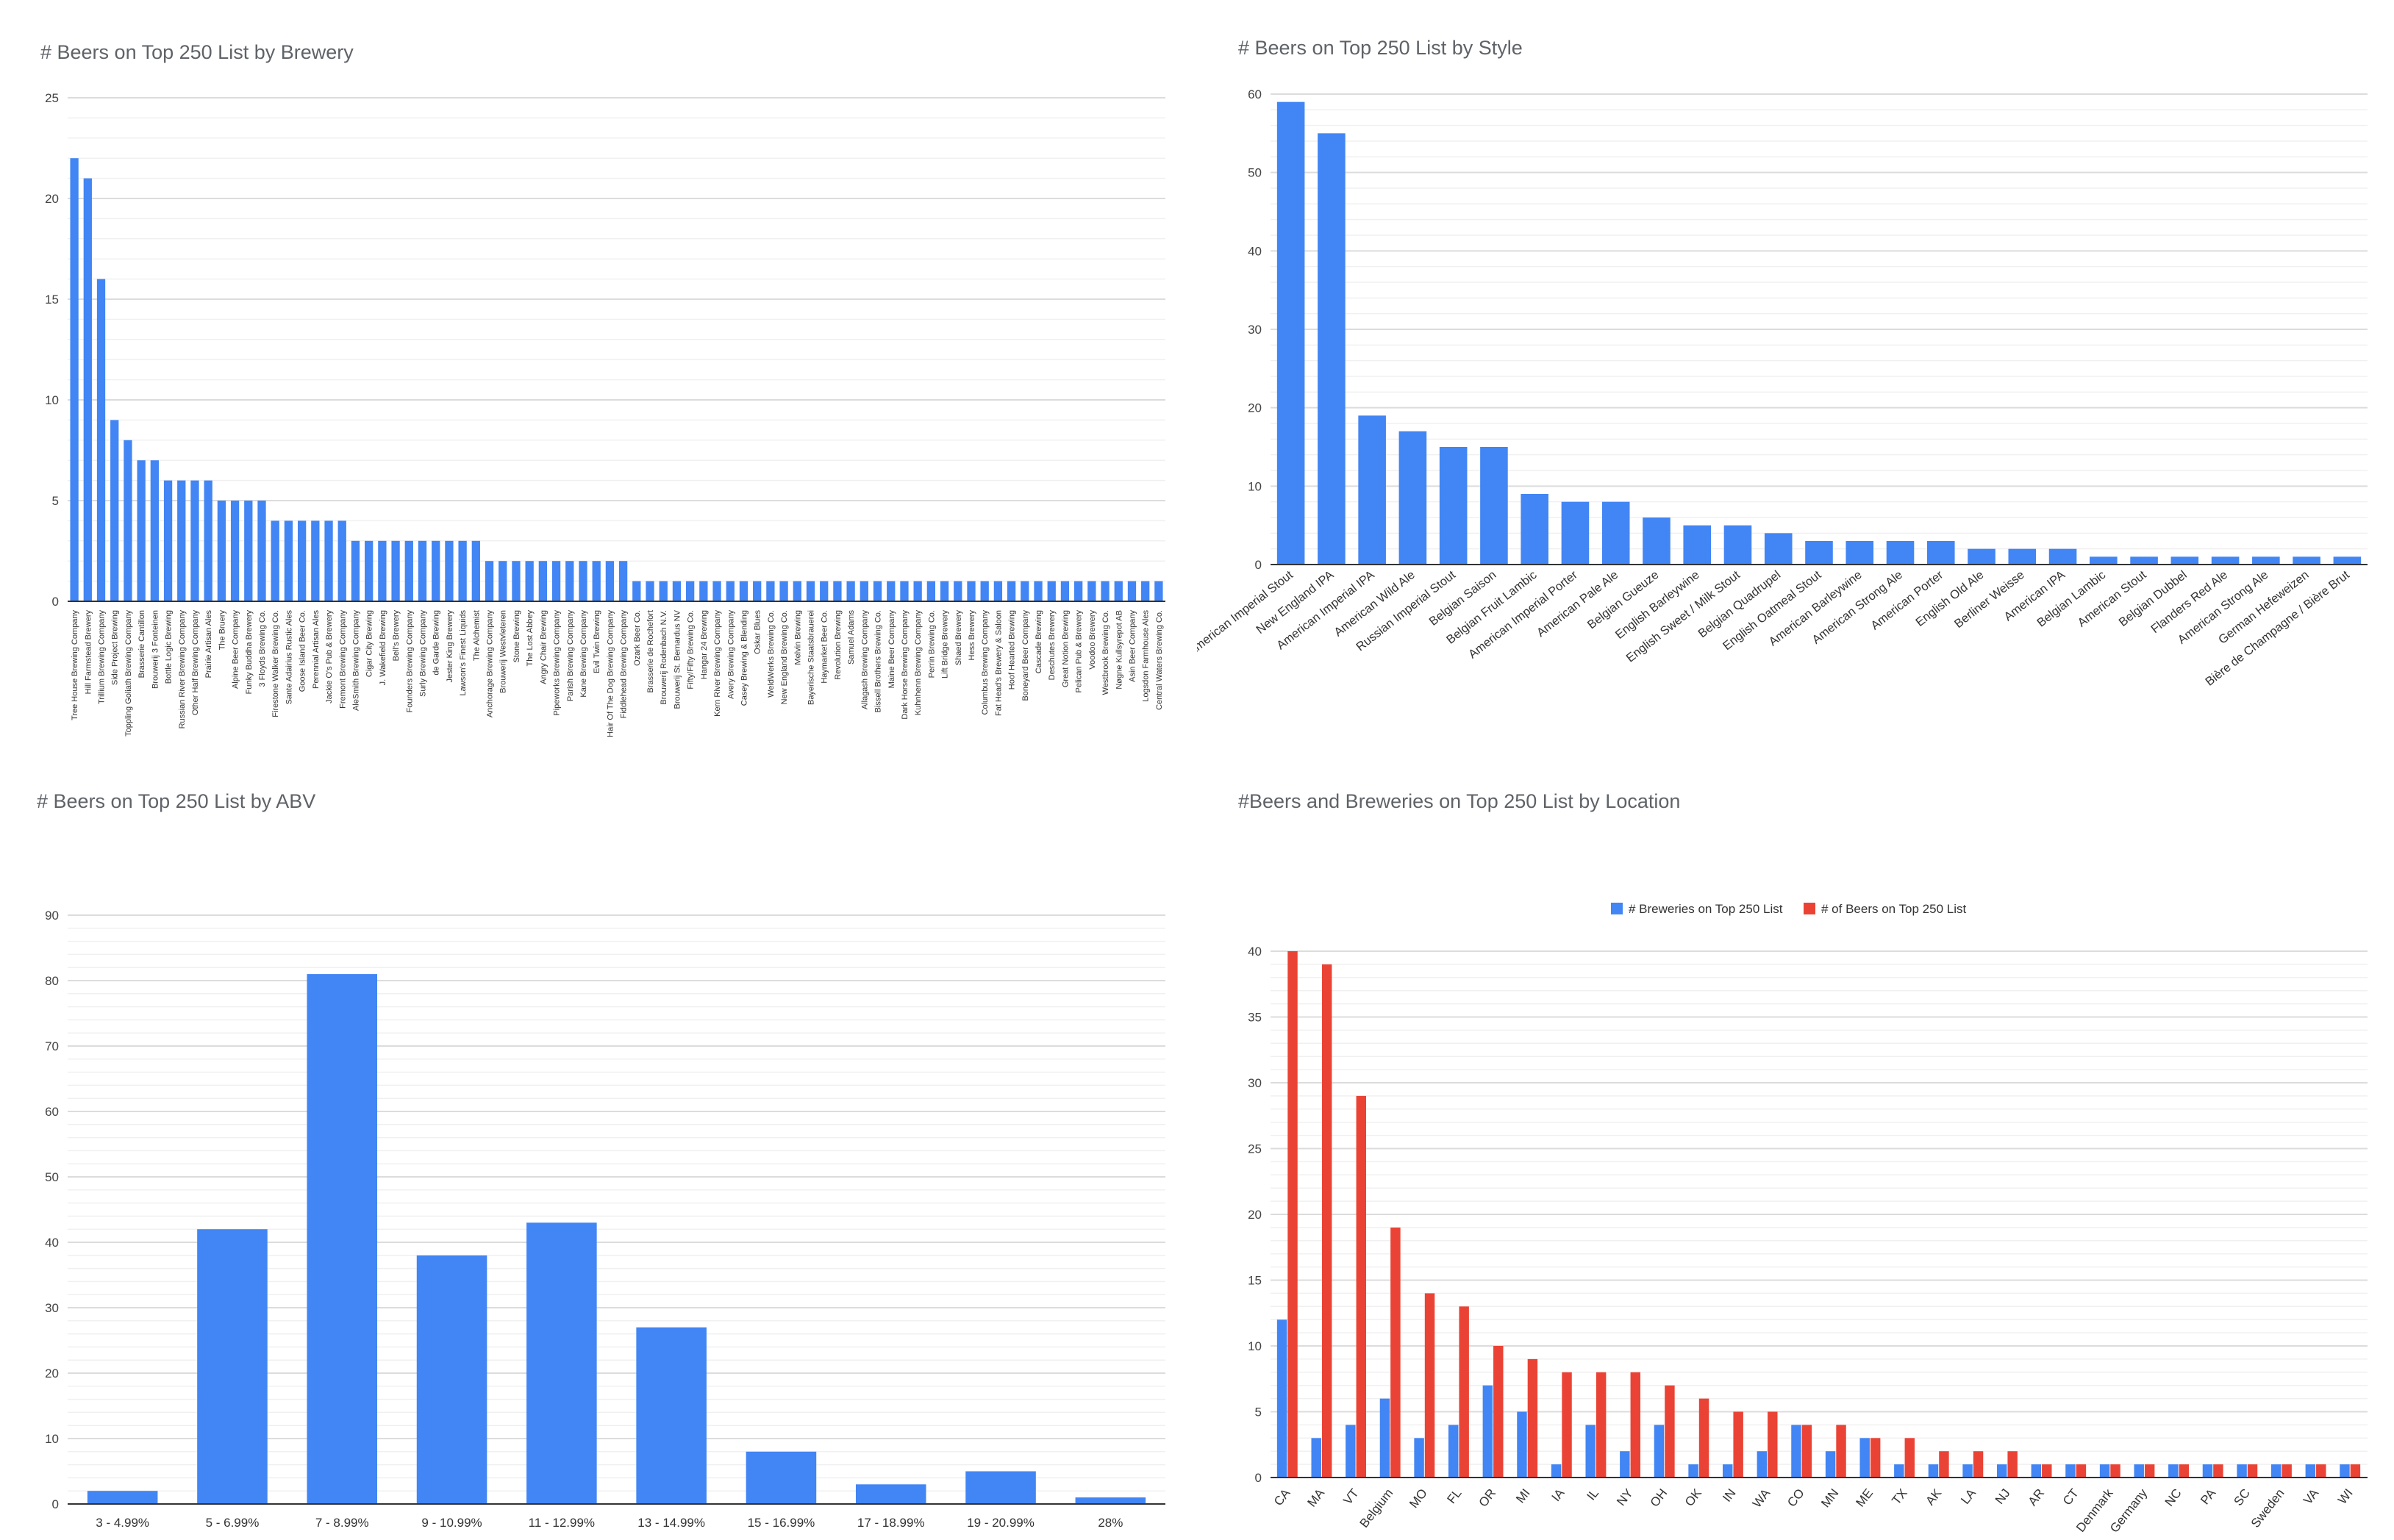 The height and width of the screenshot is (1540, 2394). What do you see at coordinates (1065, 649) in the screenshot?
I see `x-tick-label: Great Notion Brewing` at bounding box center [1065, 649].